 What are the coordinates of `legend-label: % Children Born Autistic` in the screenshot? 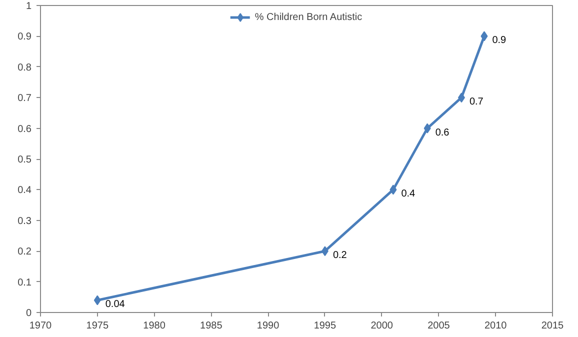 It's located at (308, 17).